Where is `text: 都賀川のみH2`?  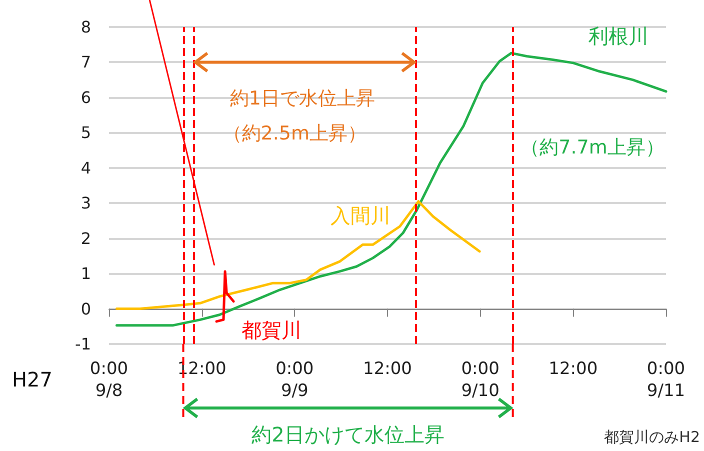 text: 都賀川のみH2 is located at coordinates (652, 437).